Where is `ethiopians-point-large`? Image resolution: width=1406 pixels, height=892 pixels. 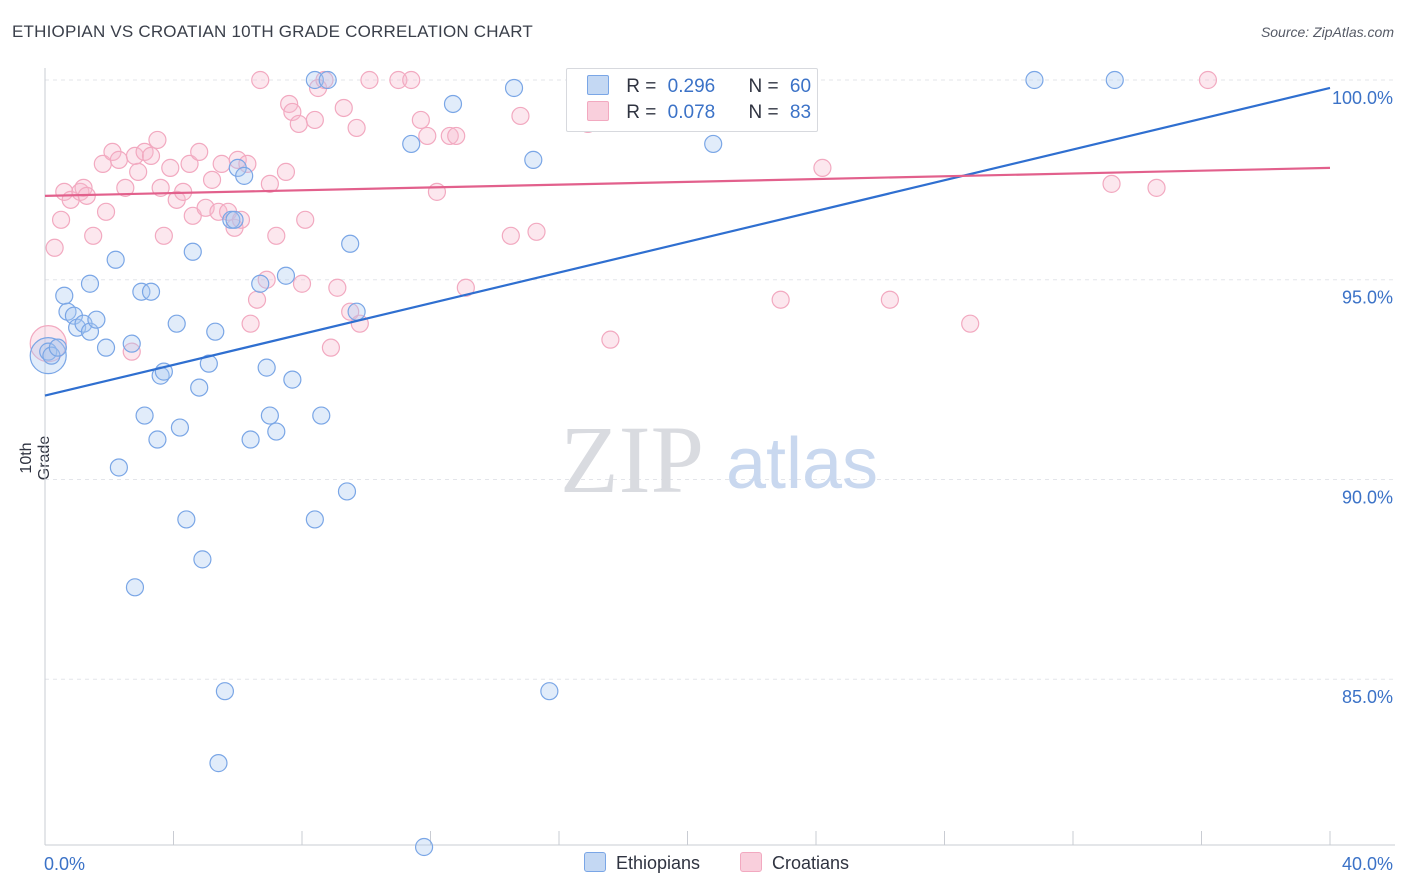
ethiopians-point-large is located at coordinates (48, 356).